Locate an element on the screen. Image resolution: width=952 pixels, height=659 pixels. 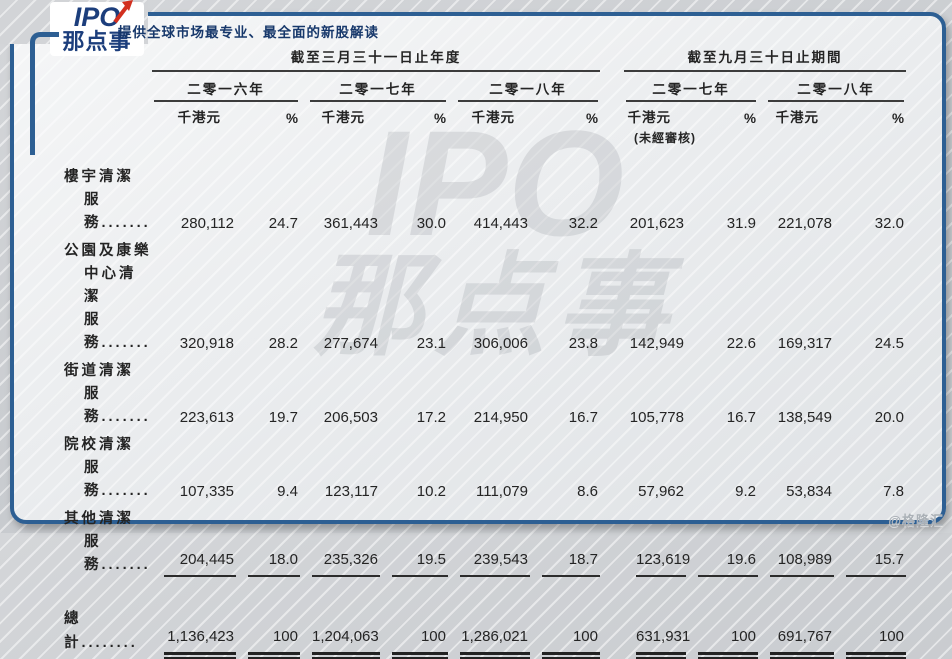
cell: 107,335 is located at coordinates (206, 491).